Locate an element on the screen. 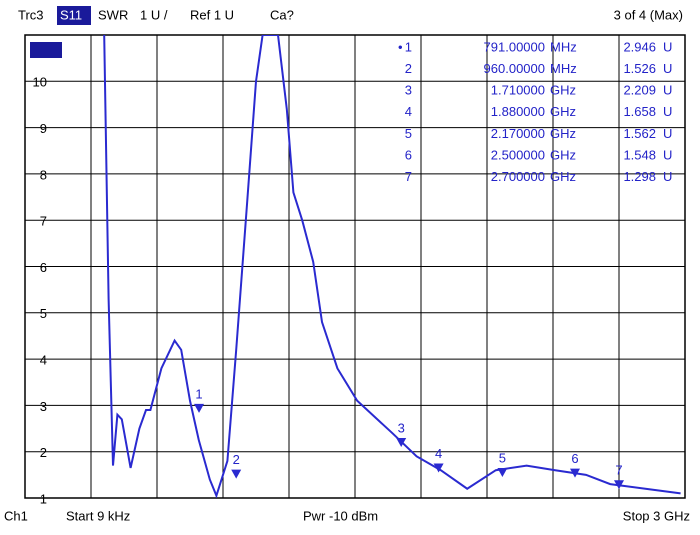 This screenshot has height=535, width=700. marker-row-swr: 1.658 is located at coordinates (639, 111).